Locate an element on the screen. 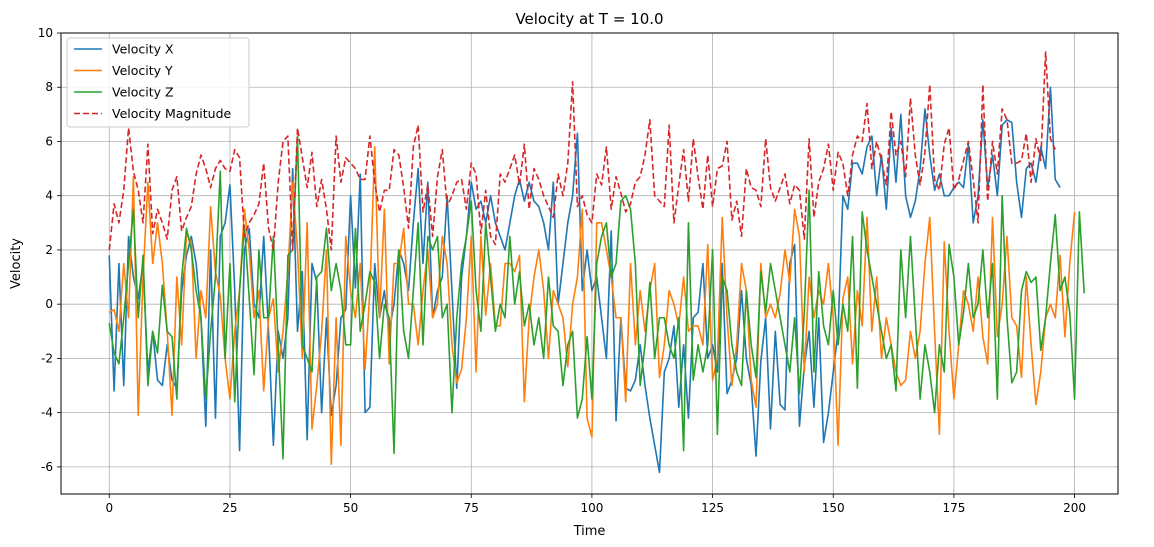 The image size is (1154, 547). x-axis-ticks: 0 25 50 75 100 125 150 175 200 is located at coordinates (595, 504).